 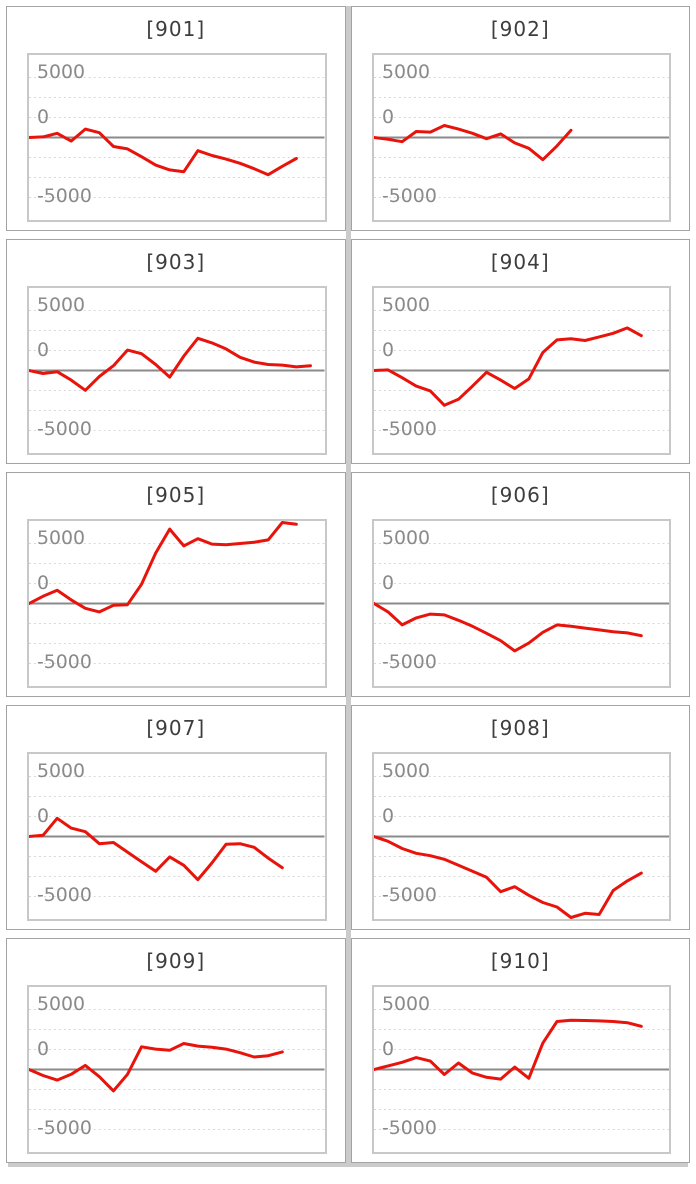 What do you see at coordinates (176, 29) in the screenshot?
I see `chart-title: [901]` at bounding box center [176, 29].